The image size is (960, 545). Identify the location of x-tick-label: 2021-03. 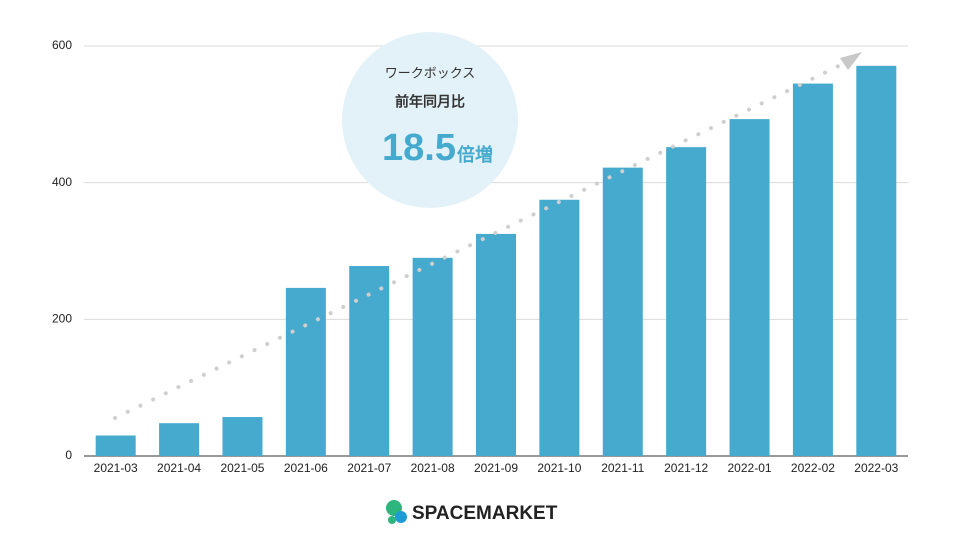
(116, 468).